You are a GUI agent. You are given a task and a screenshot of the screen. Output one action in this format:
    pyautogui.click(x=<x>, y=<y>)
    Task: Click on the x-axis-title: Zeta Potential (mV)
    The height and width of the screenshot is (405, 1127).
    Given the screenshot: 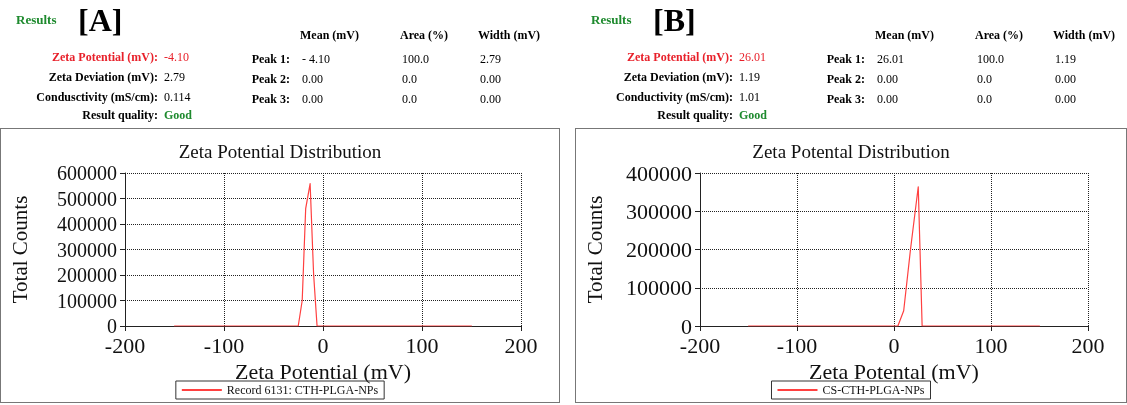 What is the action you would take?
    pyautogui.click(x=323, y=372)
    